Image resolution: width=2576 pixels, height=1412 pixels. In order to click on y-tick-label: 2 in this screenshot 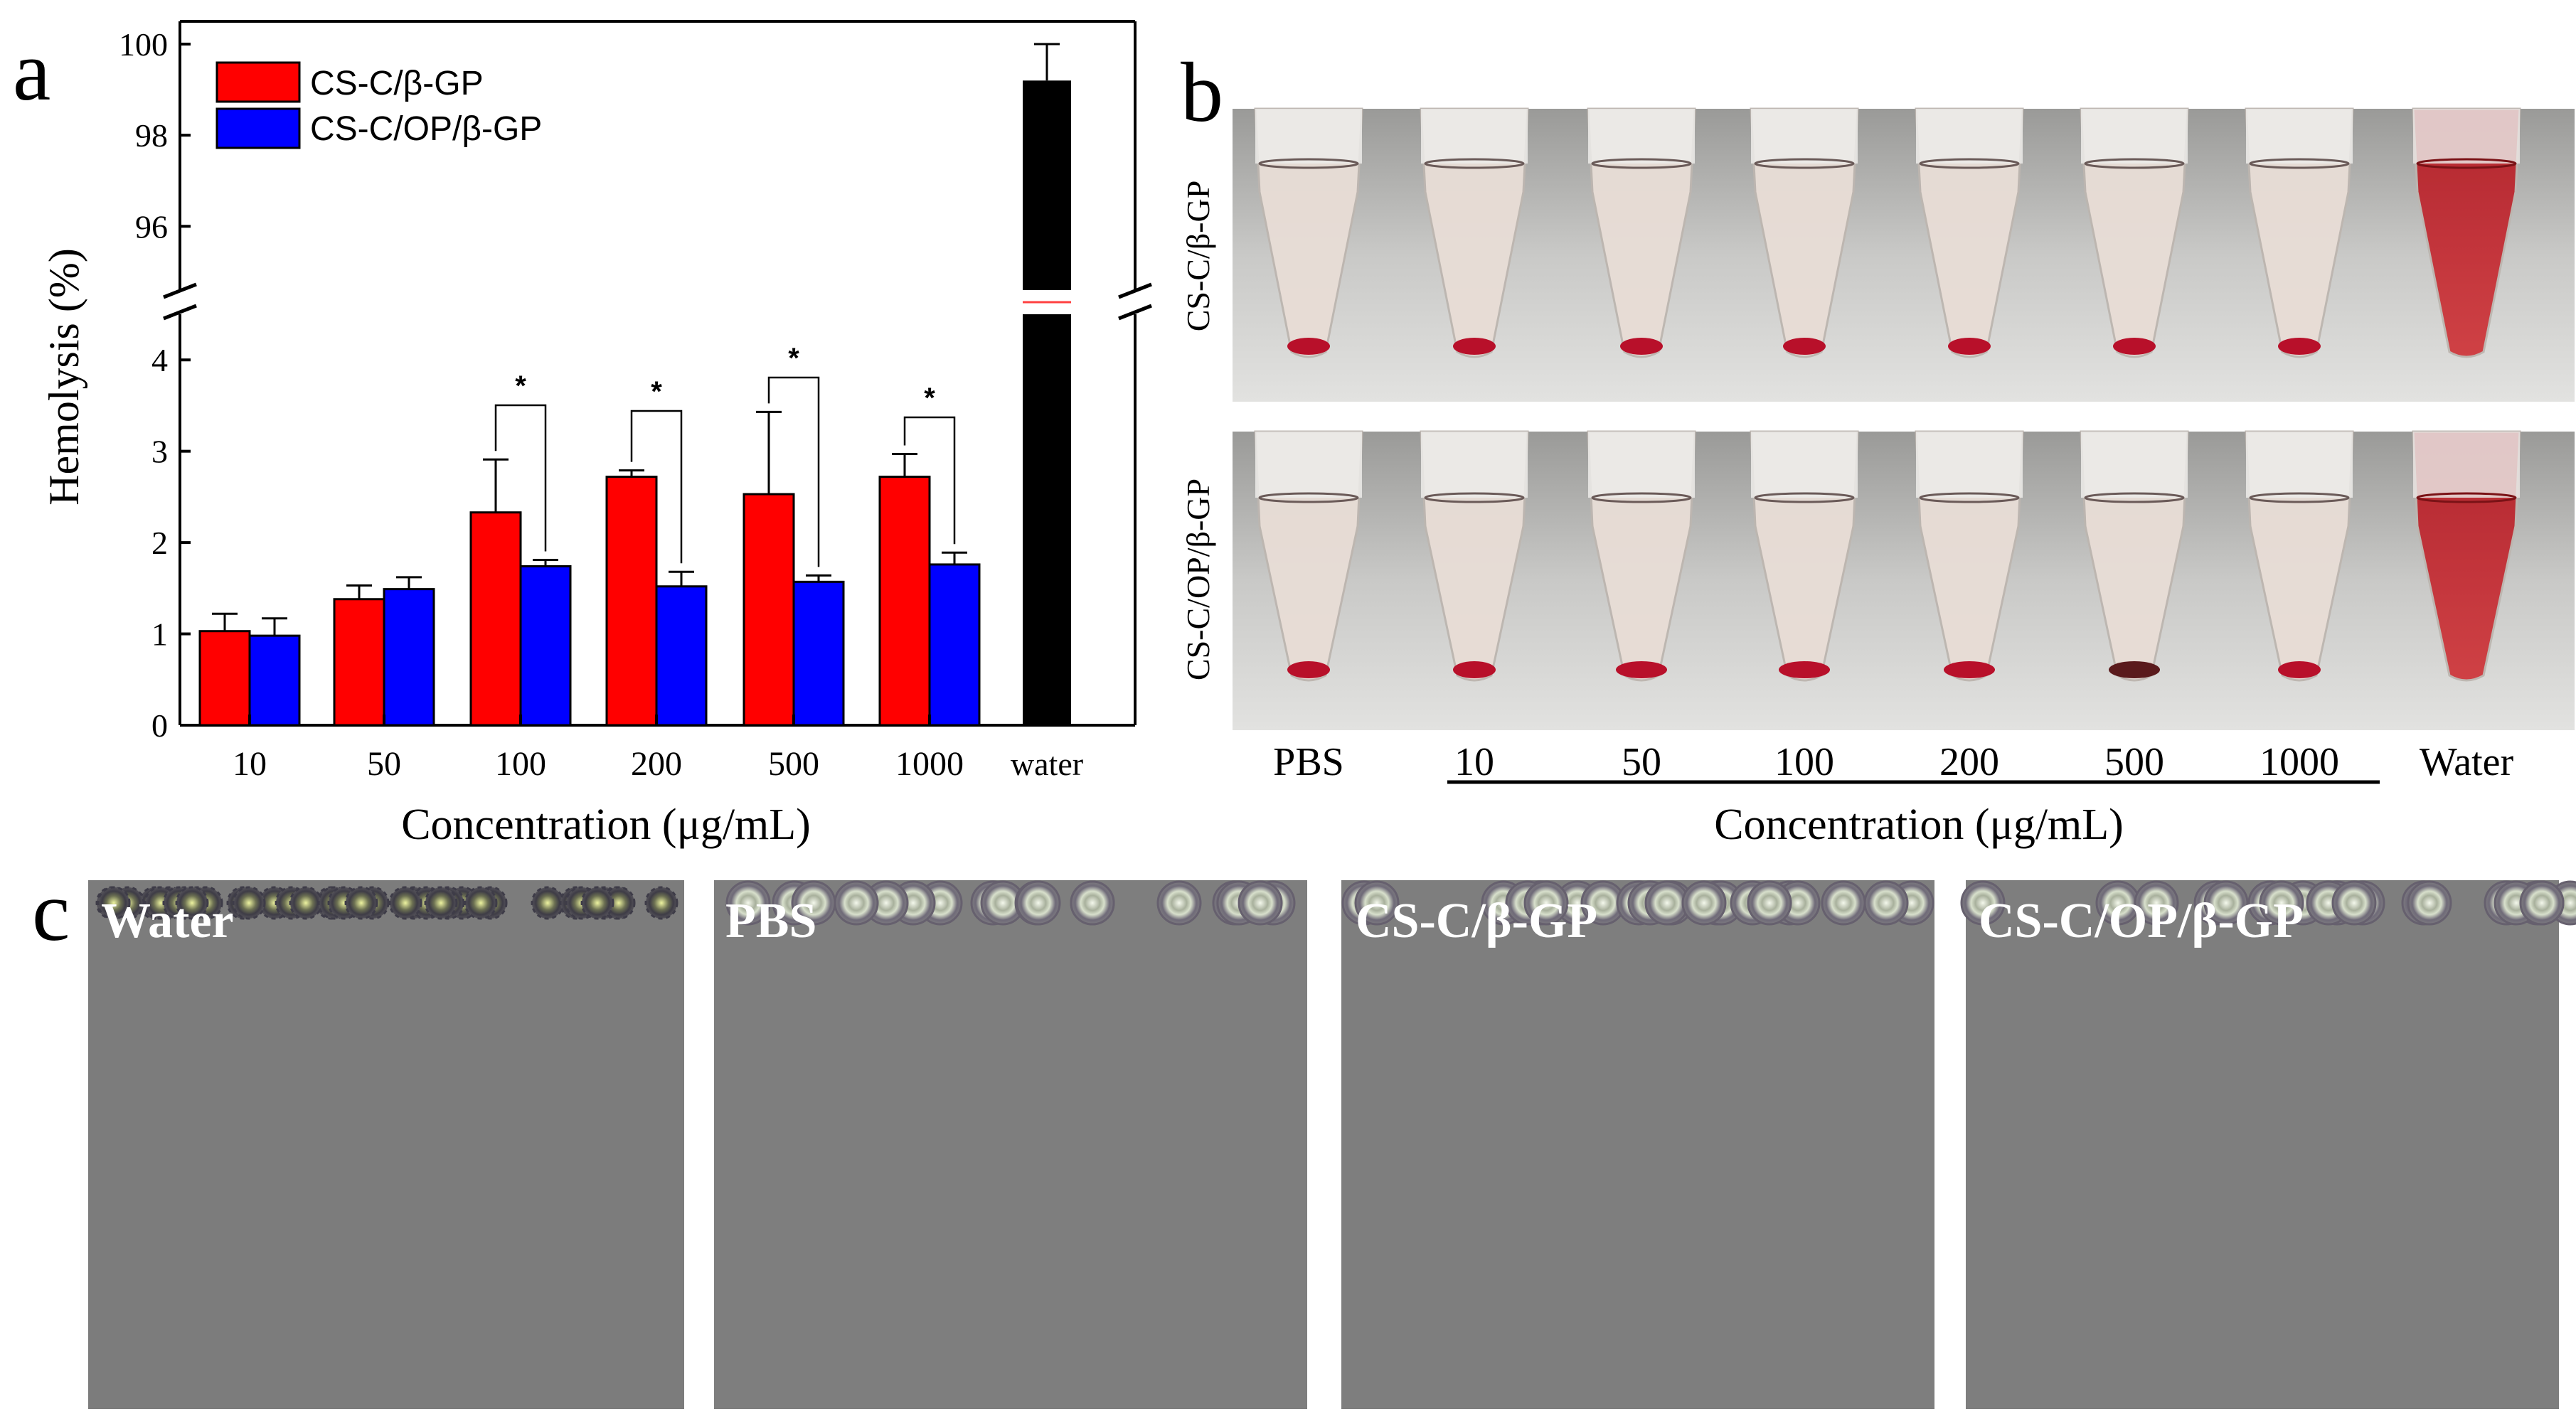, I will do `click(159, 543)`.